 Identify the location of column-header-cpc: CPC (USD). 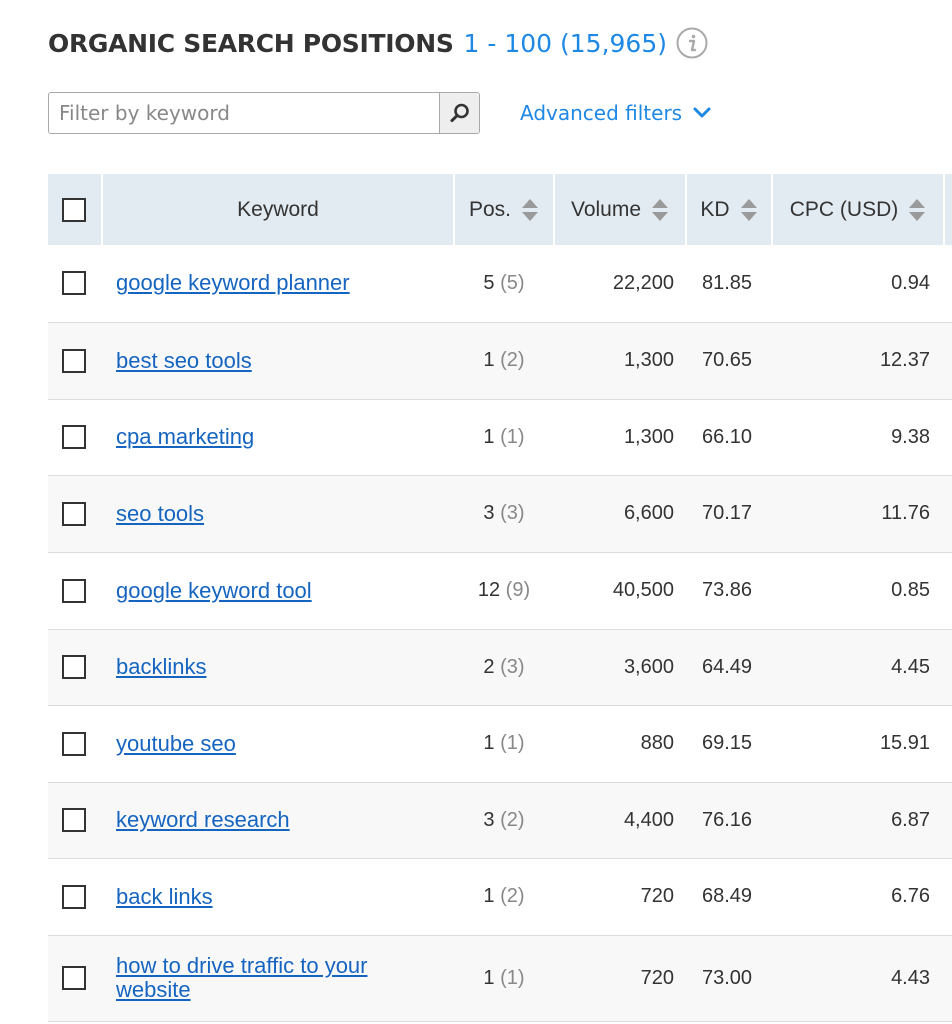
(858, 209).